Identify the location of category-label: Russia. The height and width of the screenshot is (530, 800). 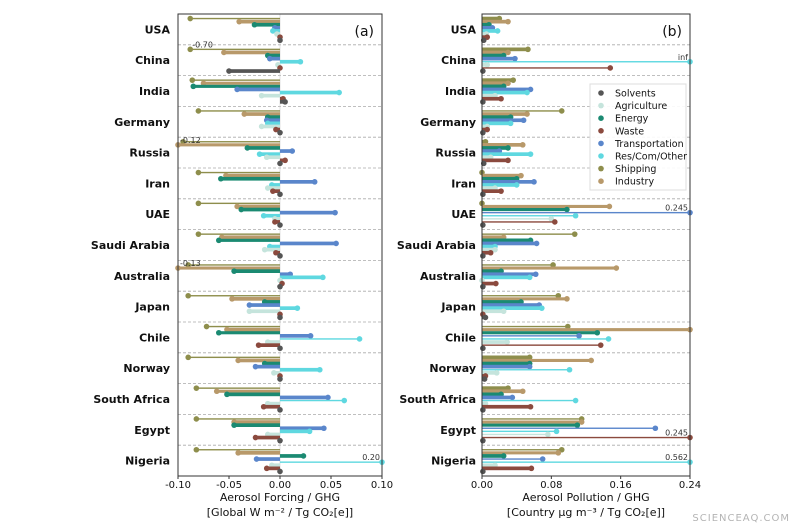
(455, 153).